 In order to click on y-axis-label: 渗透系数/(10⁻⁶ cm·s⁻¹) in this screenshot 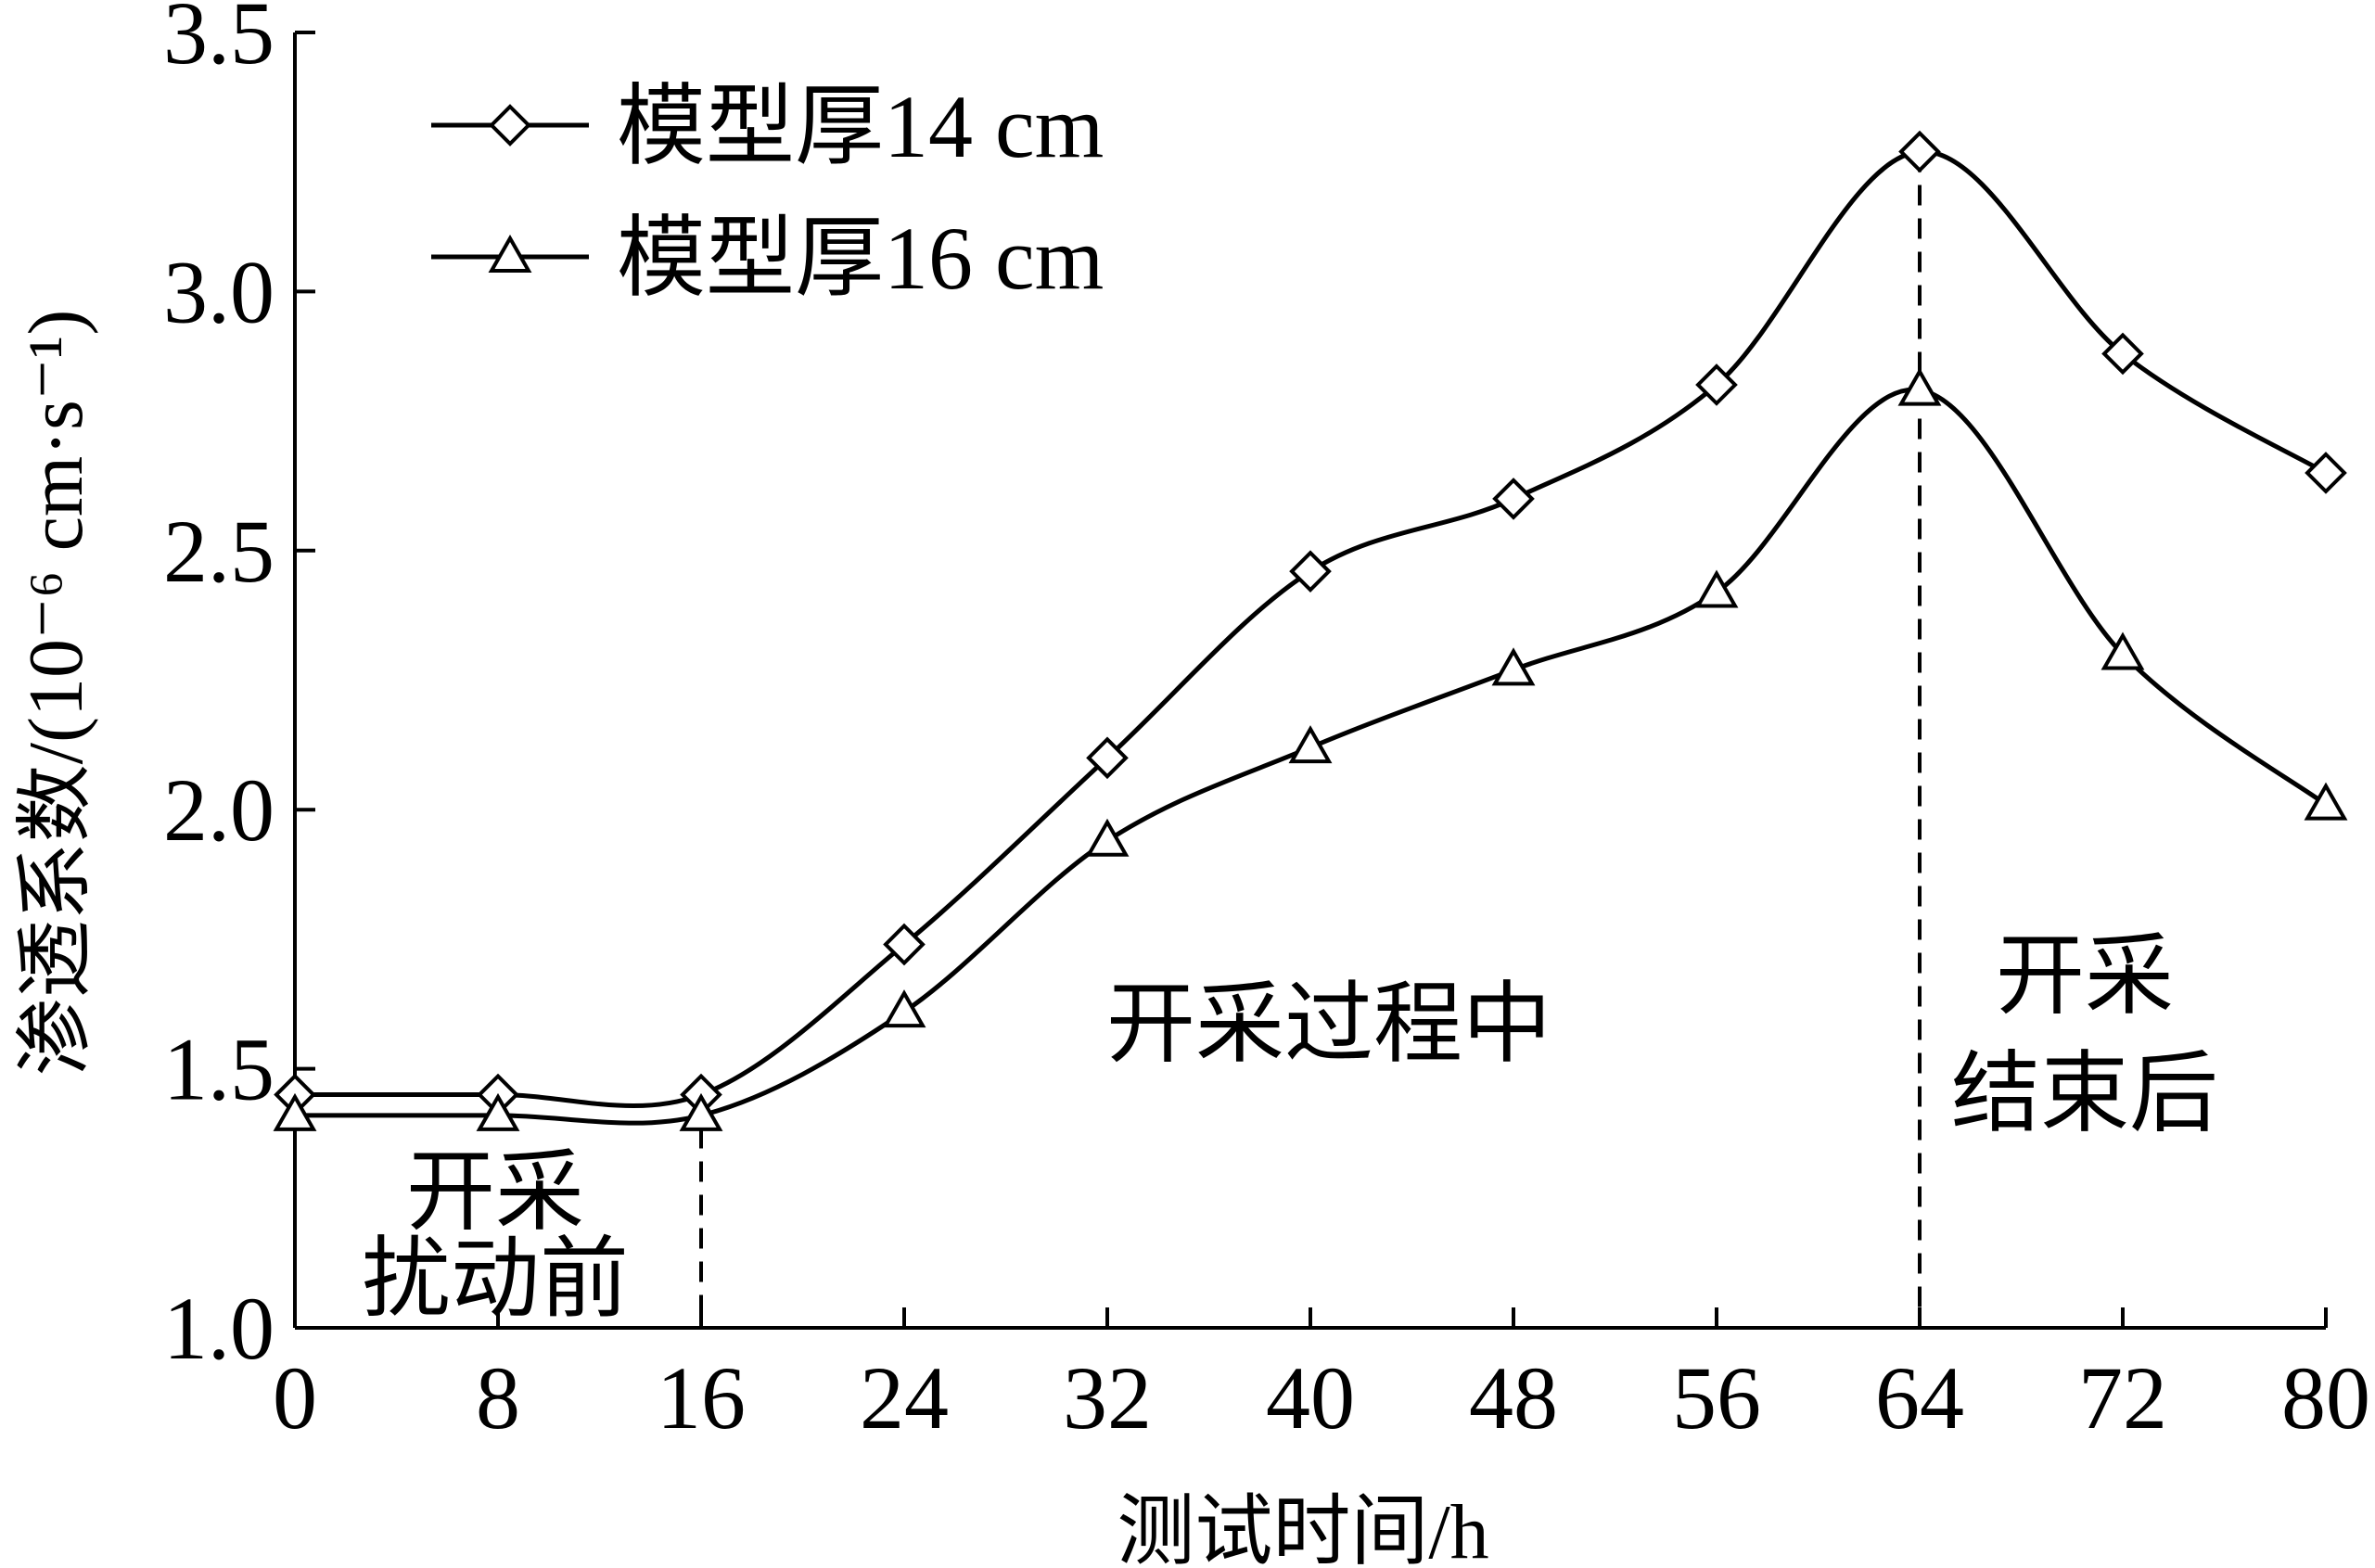, I will do `click(56, 693)`.